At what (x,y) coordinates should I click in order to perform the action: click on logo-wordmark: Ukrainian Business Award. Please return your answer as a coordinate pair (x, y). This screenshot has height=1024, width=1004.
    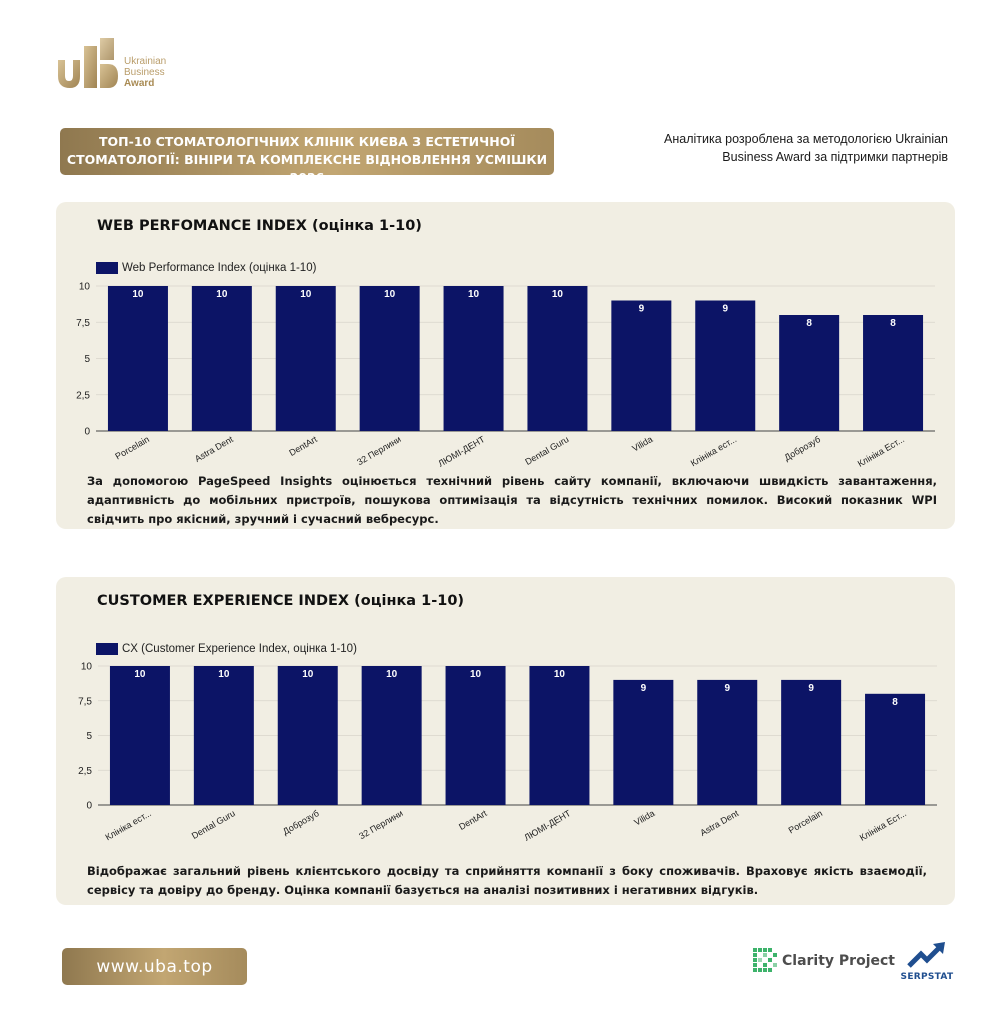
    Looking at the image, I should click on (145, 72).